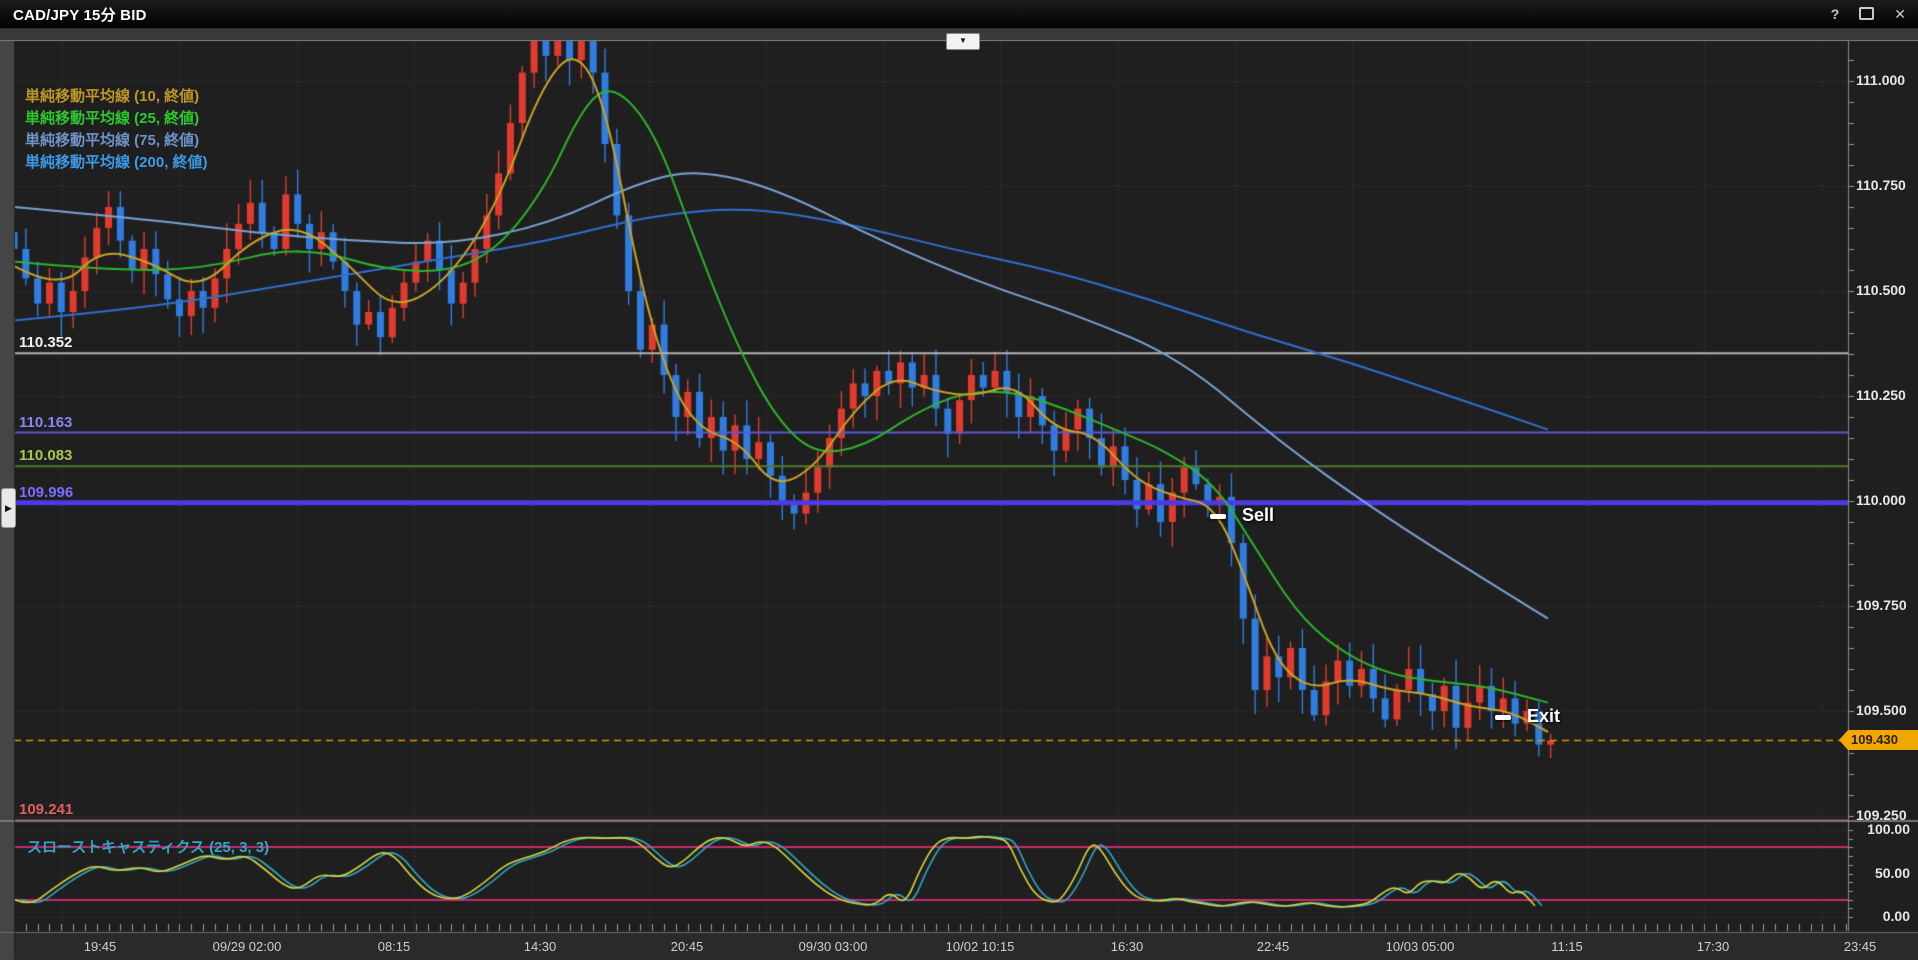 This screenshot has height=960, width=1918. What do you see at coordinates (1881, 500) in the screenshot?
I see `price-axis-label: 110.000` at bounding box center [1881, 500].